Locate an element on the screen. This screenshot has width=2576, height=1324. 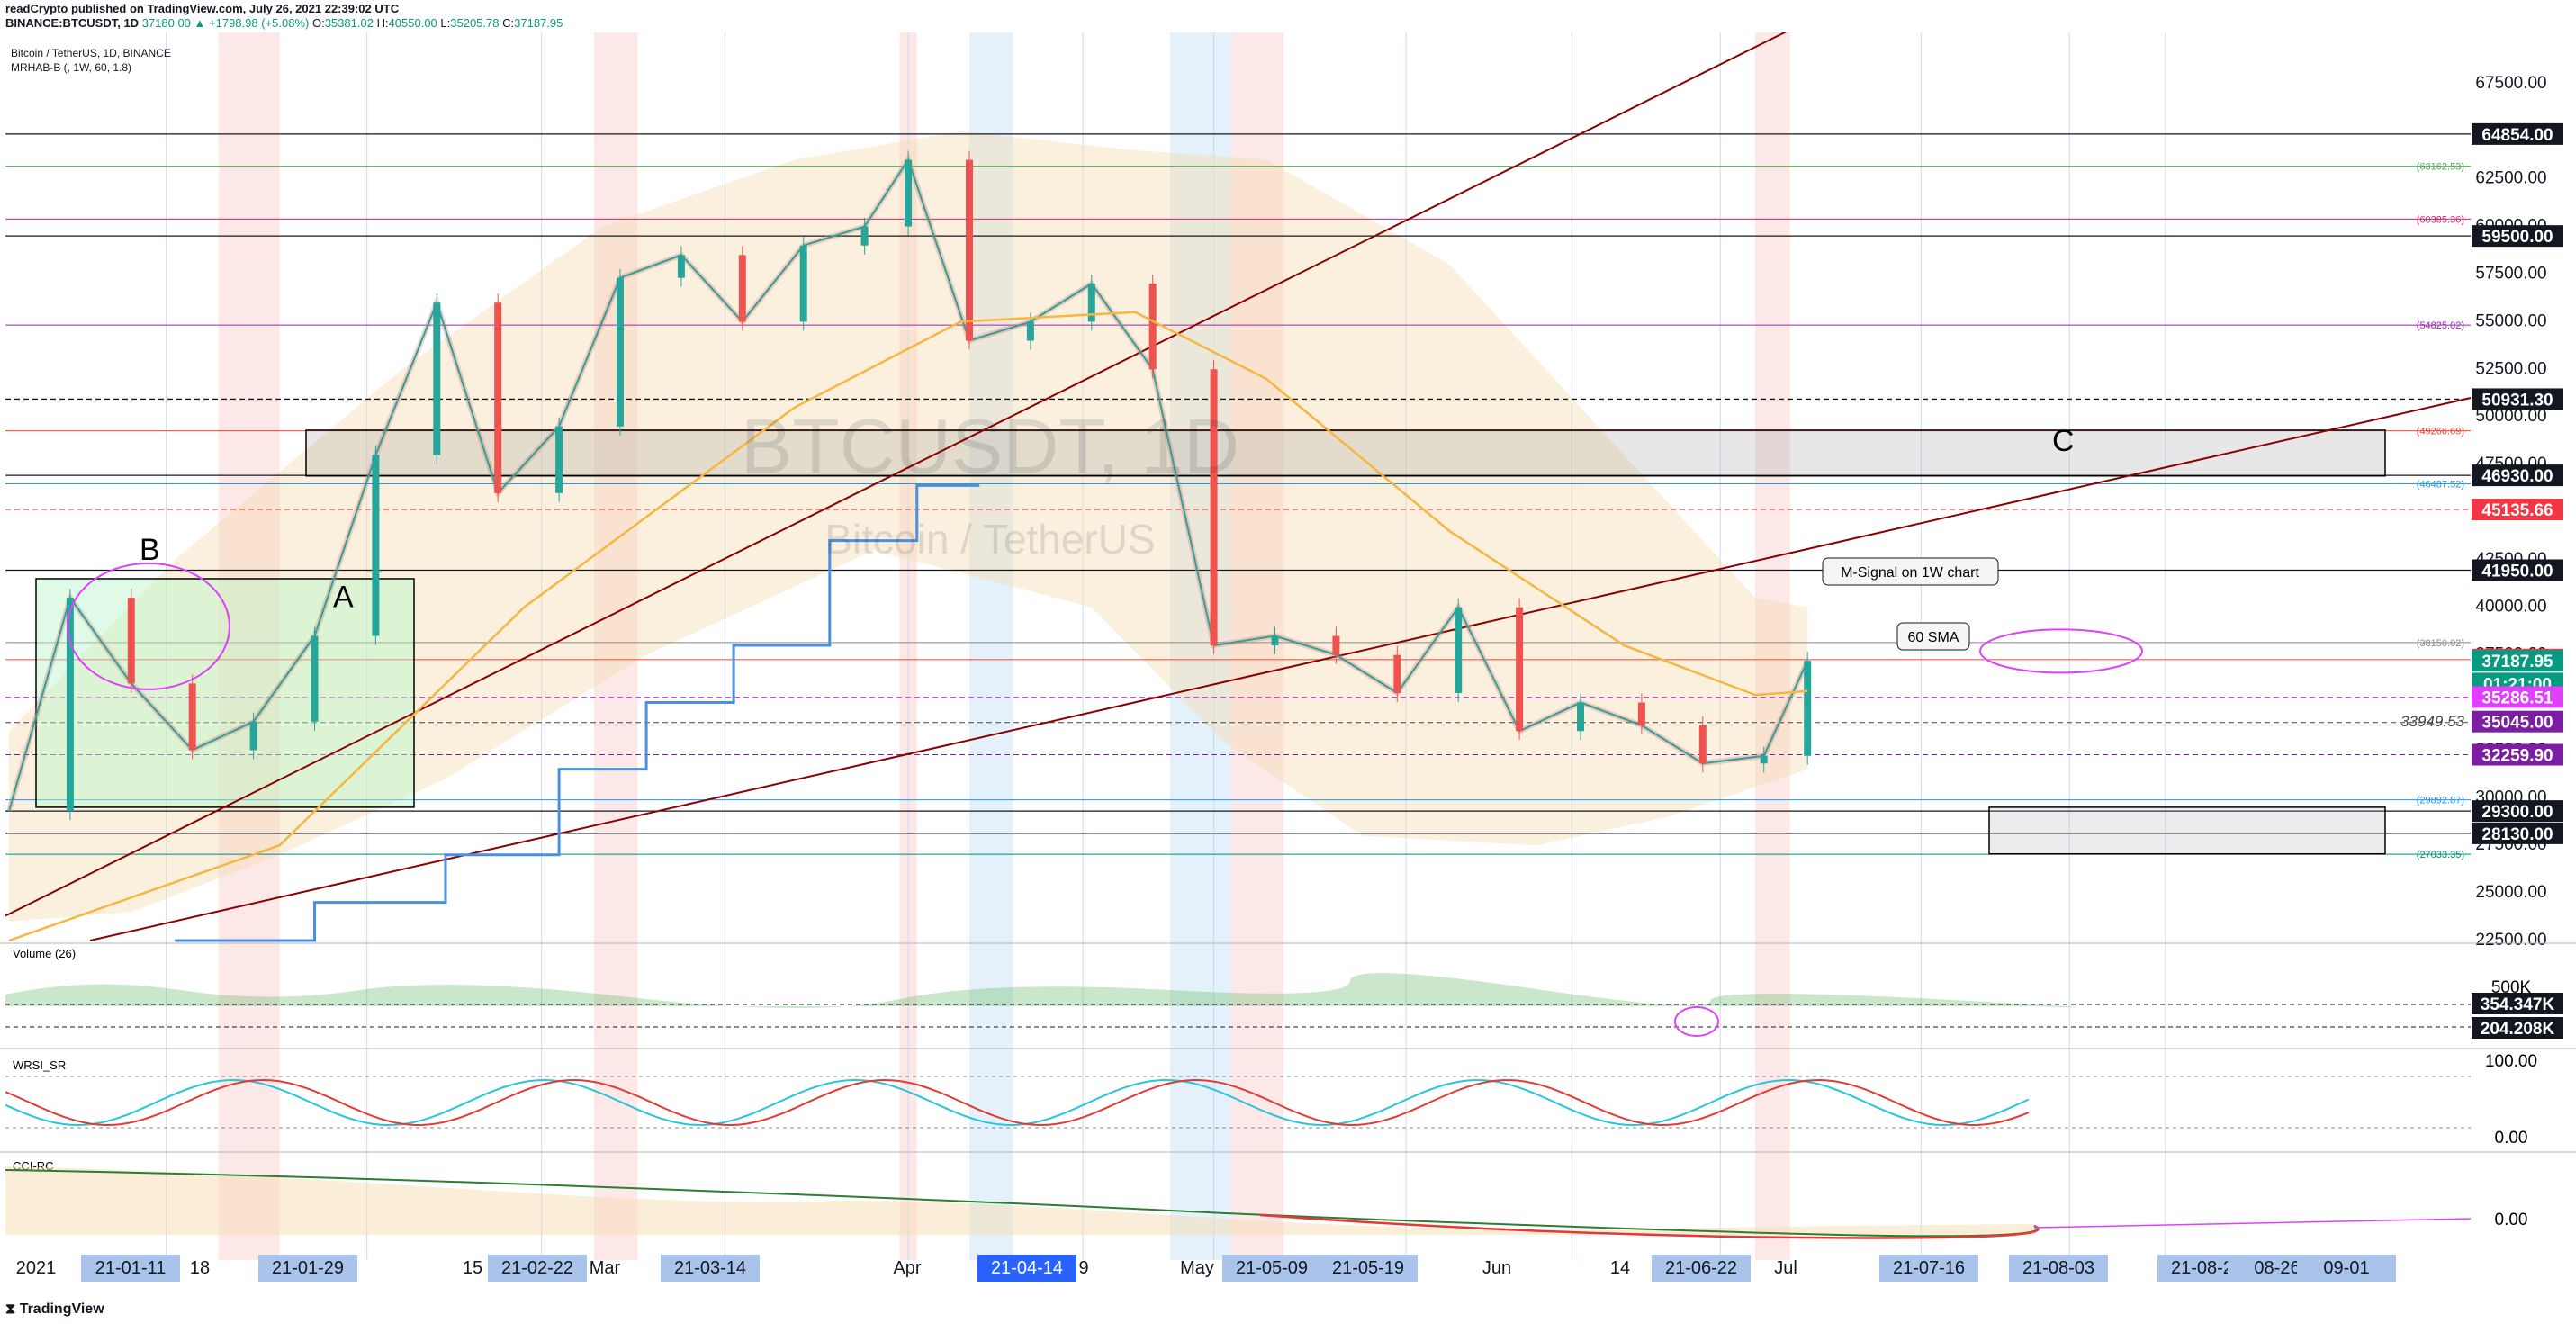
level-tag-label: 59500.00 is located at coordinates (2517, 237).